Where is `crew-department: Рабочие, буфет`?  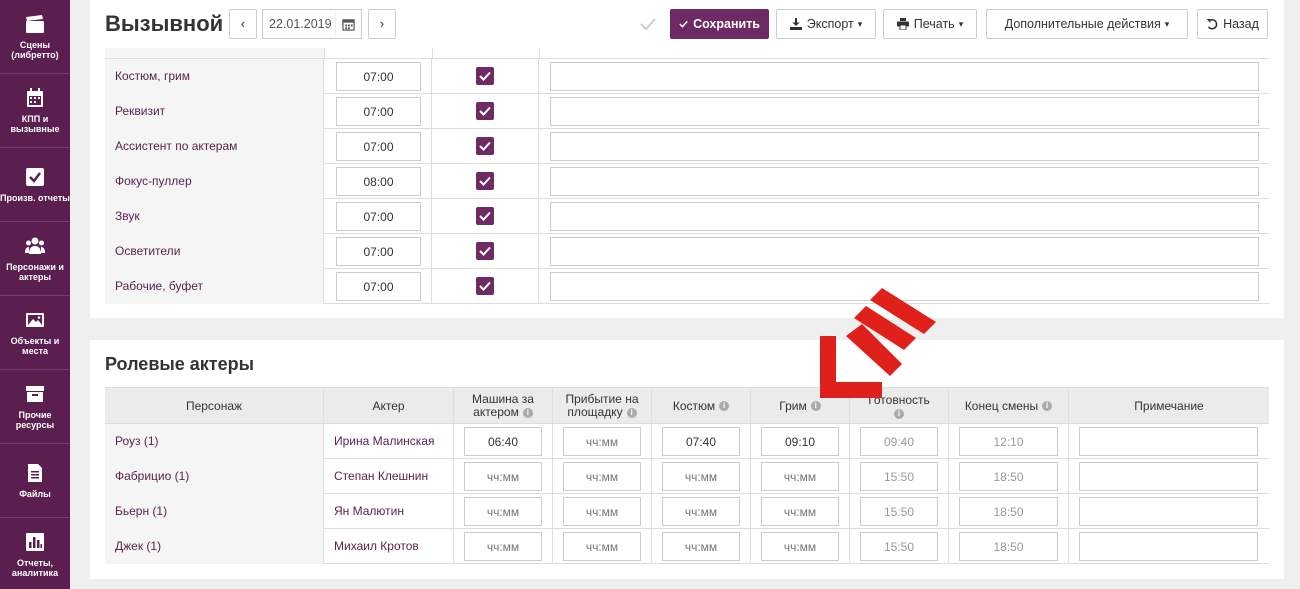
crew-department: Рабочие, буфет is located at coordinates (214, 286).